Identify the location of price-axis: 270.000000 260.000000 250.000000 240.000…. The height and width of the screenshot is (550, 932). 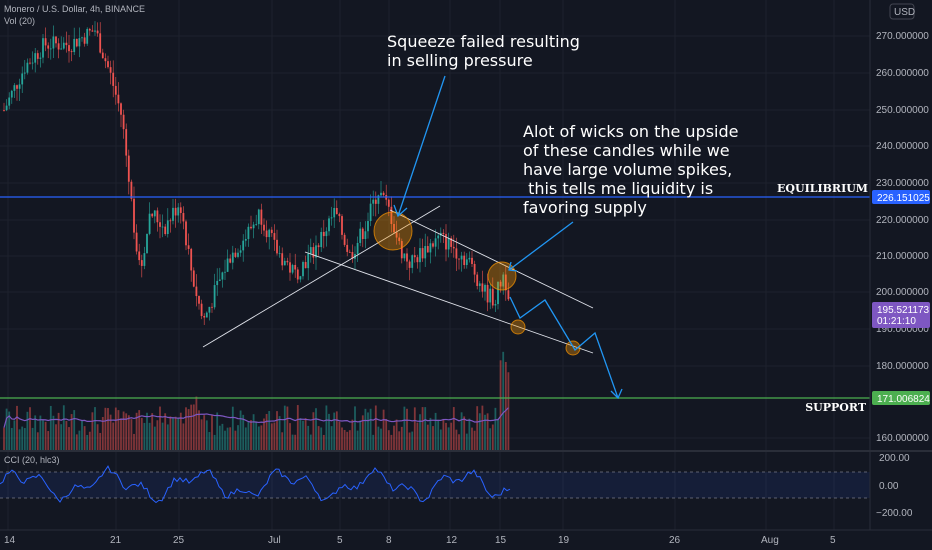
(902, 237).